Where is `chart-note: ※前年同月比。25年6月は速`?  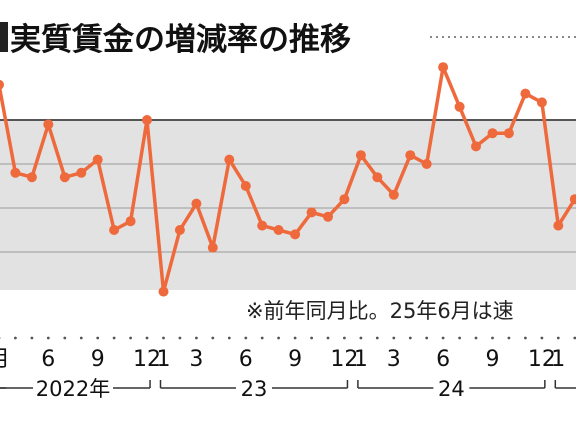 chart-note: ※前年同月比。25年6月は速 is located at coordinates (380, 311).